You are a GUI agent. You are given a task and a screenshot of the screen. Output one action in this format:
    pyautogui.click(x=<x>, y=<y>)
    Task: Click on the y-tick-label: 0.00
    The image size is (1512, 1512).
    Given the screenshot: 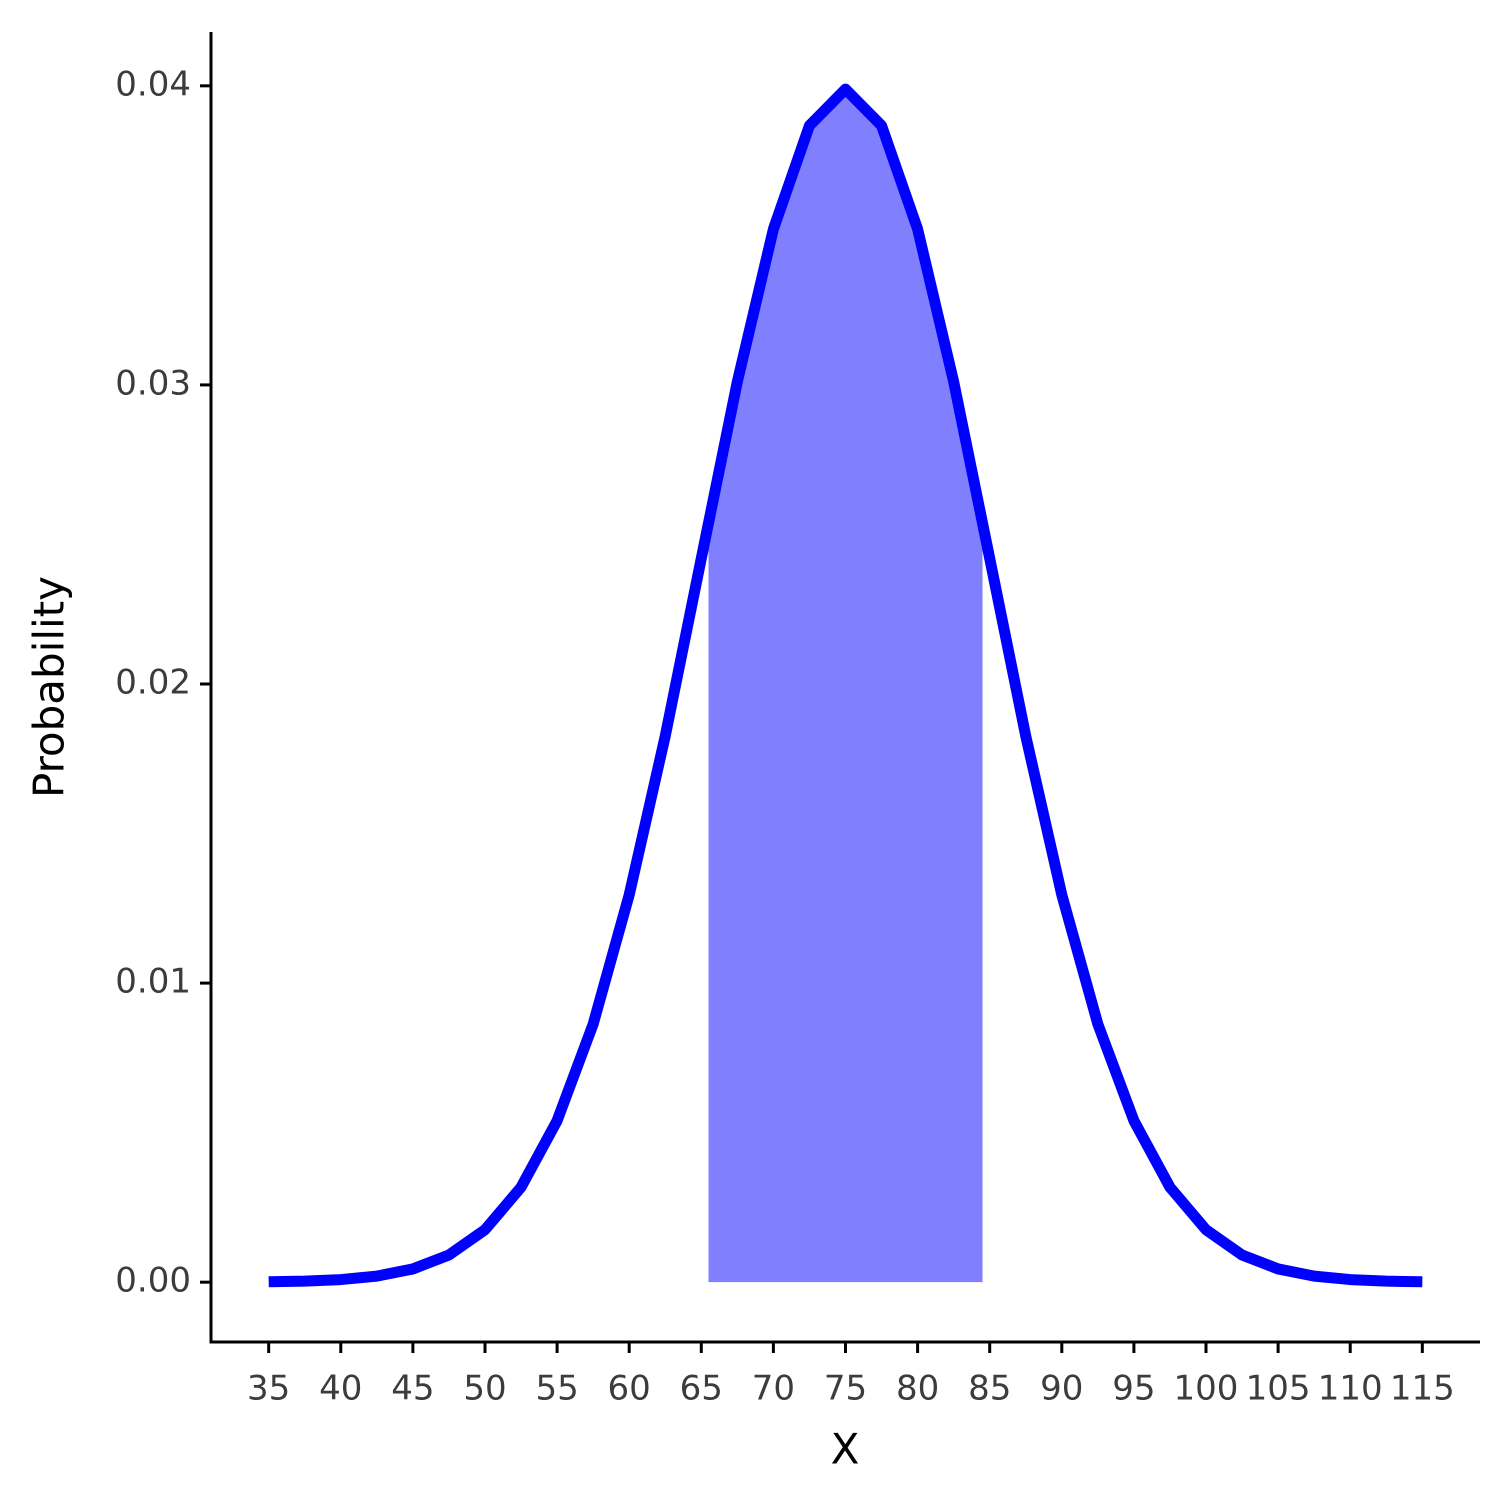 What is the action you would take?
    pyautogui.click(x=153, y=1281)
    